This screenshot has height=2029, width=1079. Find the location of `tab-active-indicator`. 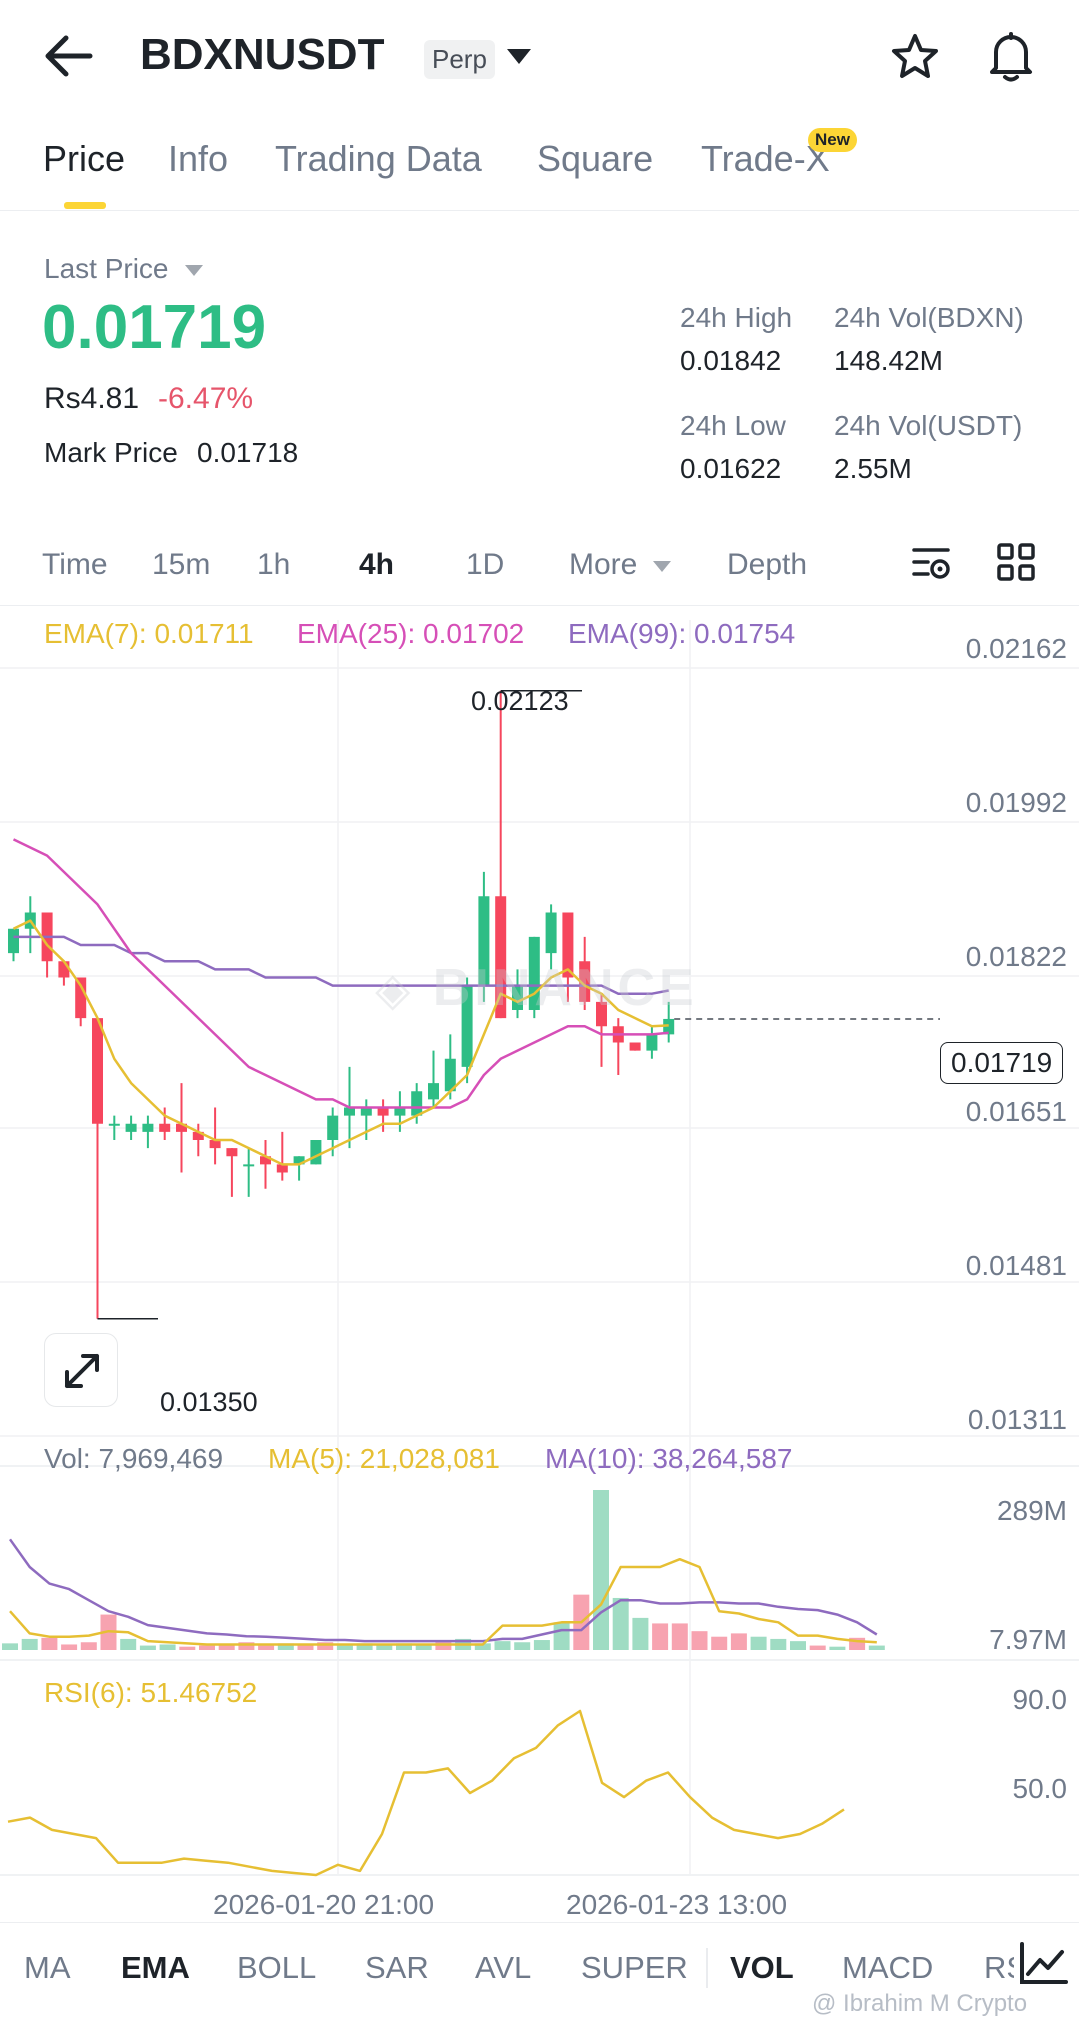

tab-active-indicator is located at coordinates (85, 205).